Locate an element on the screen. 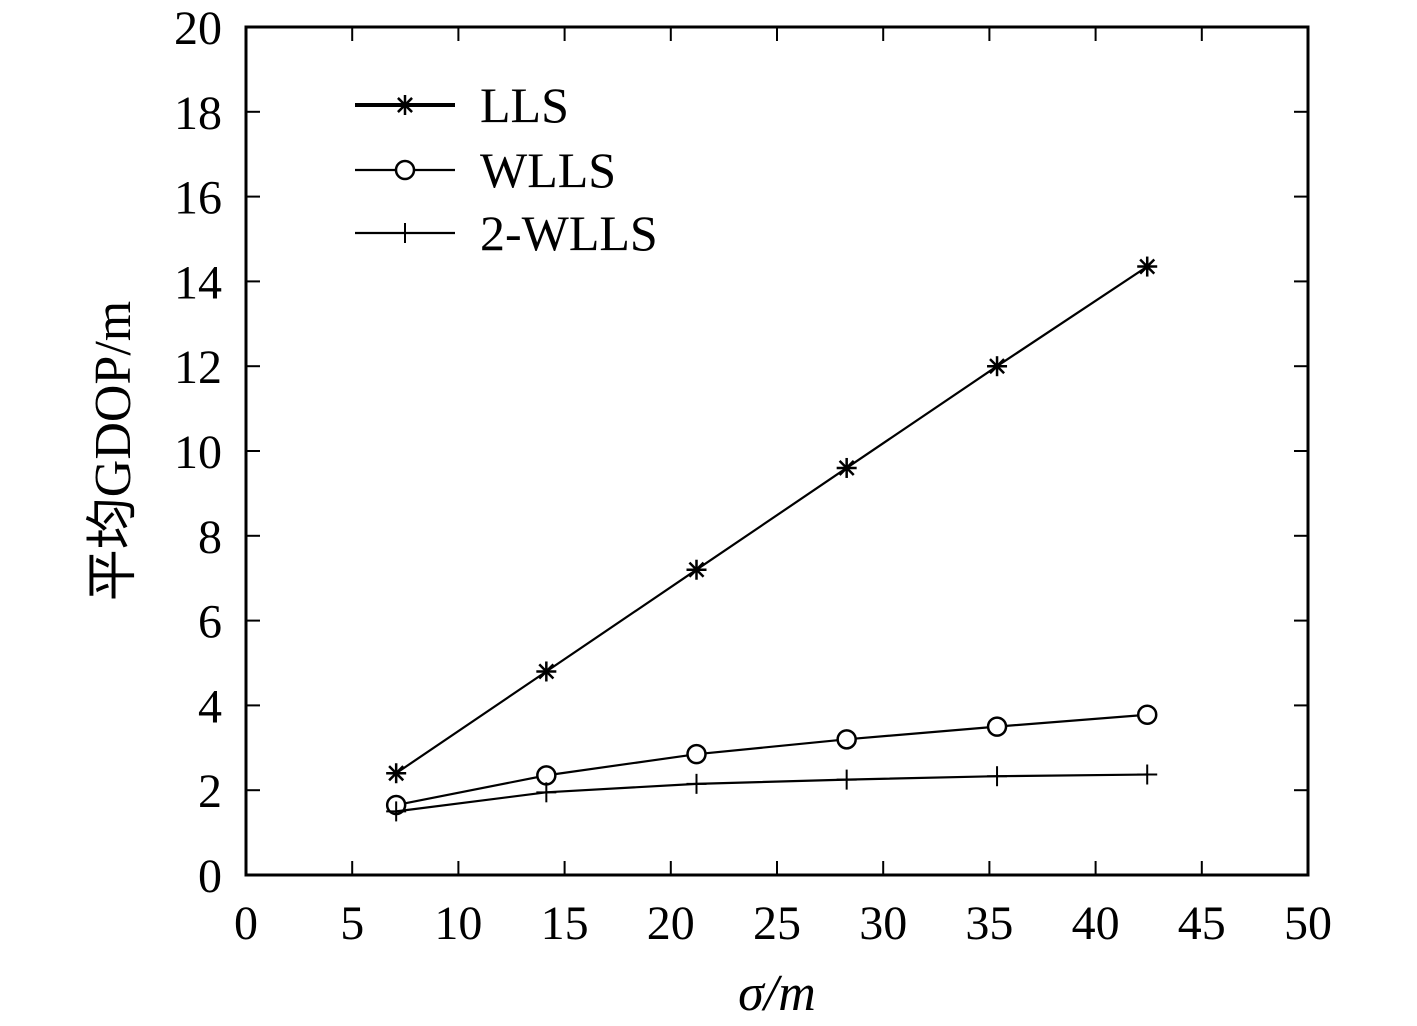  legend-marker-wlls is located at coordinates (405, 170).